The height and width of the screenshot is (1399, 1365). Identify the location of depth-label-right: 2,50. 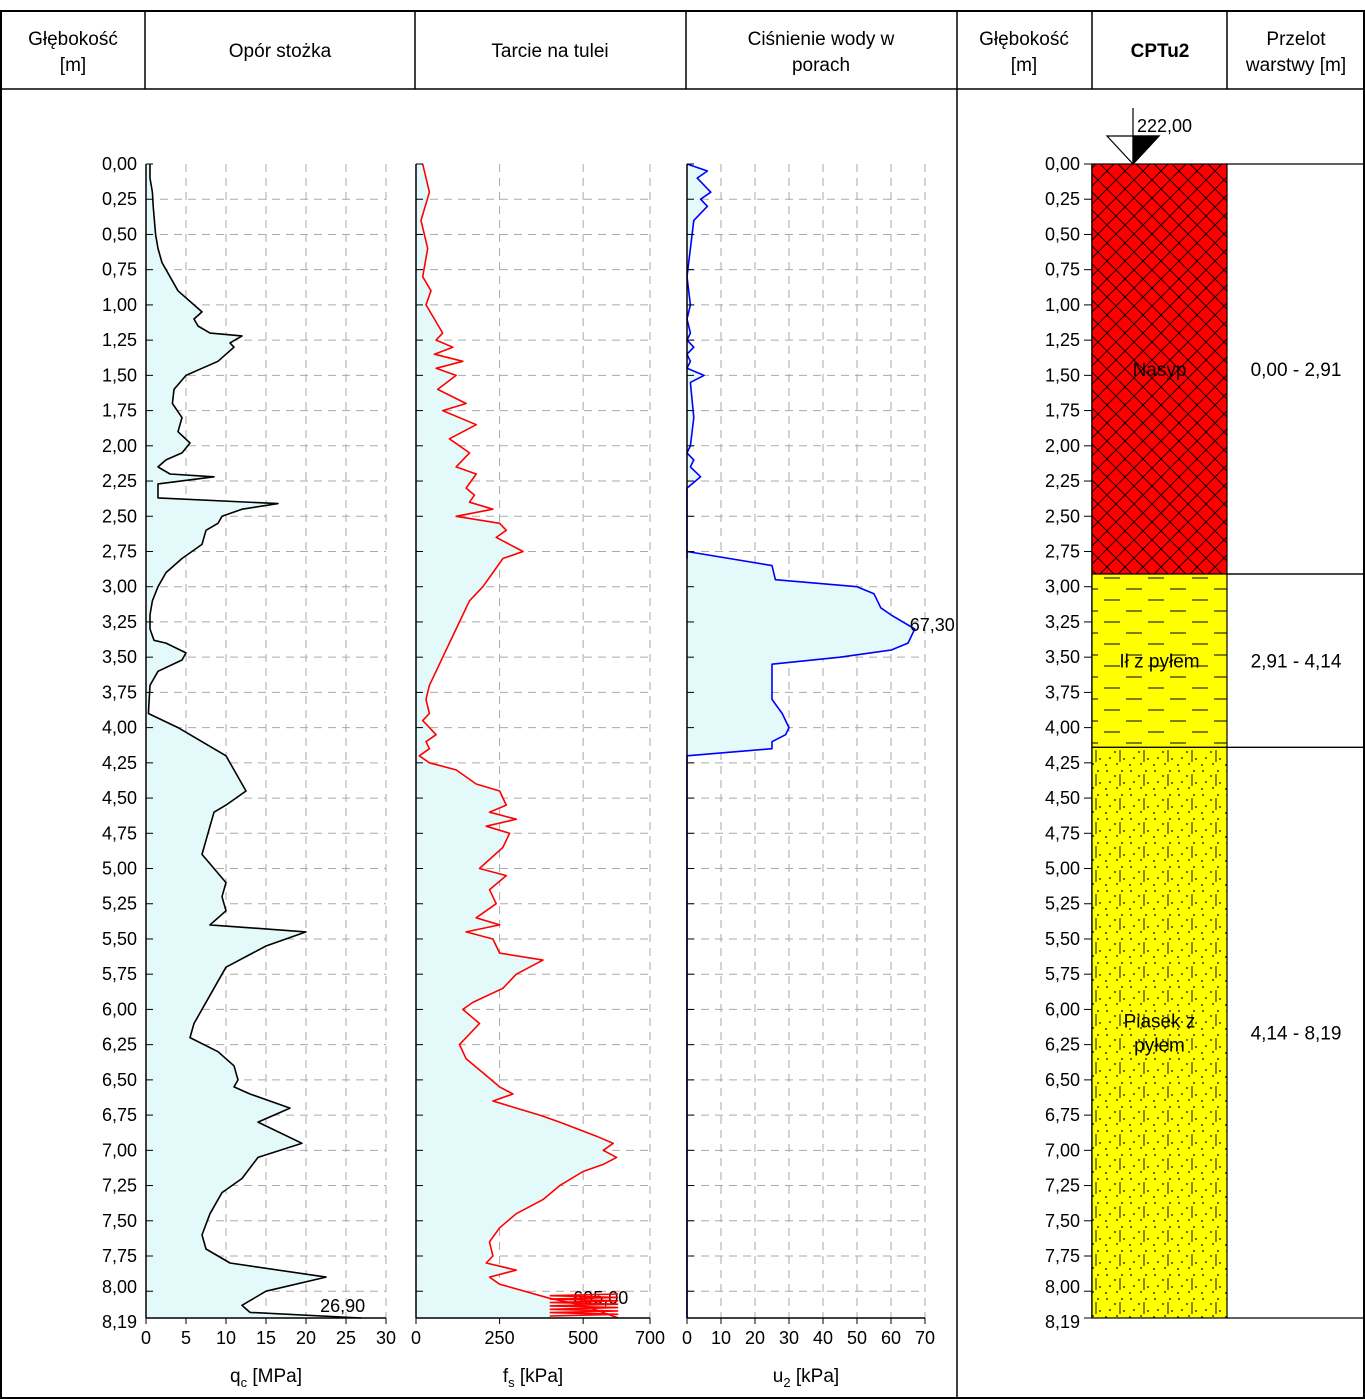
(1062, 516).